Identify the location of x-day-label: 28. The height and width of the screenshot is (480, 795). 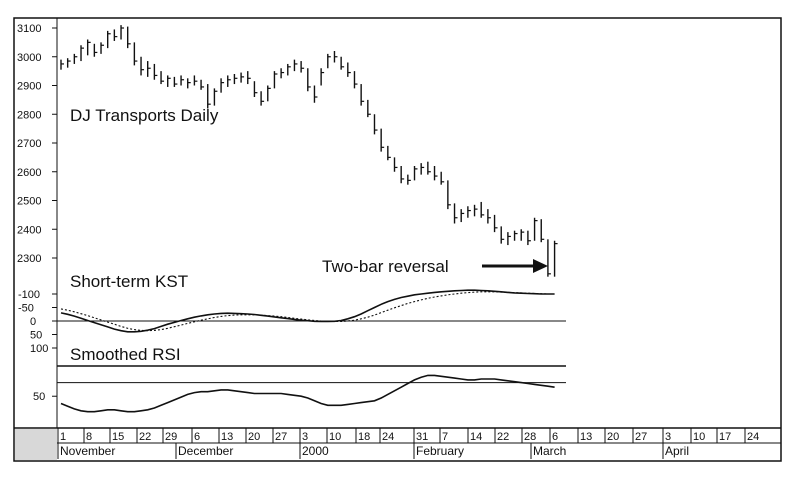
(530, 437).